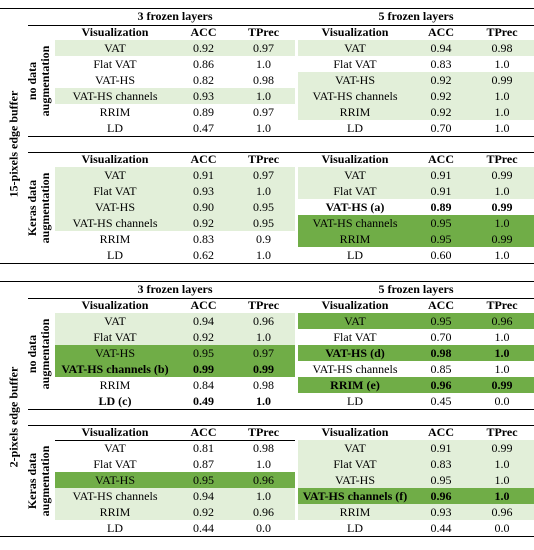 The width and height of the screenshot is (534, 550). What do you see at coordinates (203, 207) in the screenshot?
I see `table-cell: 0.90` at bounding box center [203, 207].